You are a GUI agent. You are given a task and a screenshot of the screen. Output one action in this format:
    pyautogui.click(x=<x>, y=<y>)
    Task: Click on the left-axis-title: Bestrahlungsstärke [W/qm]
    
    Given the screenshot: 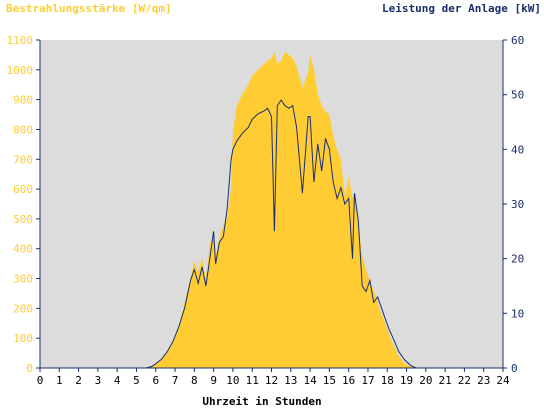 What is the action you would take?
    pyautogui.click(x=89, y=8)
    